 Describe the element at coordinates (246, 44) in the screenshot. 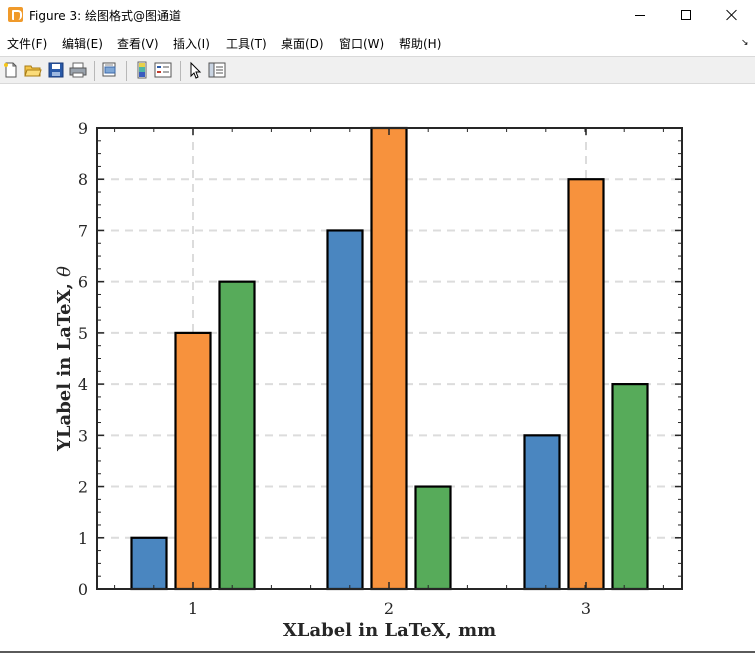

I see `menu-tools: 工具(T)` at that location.